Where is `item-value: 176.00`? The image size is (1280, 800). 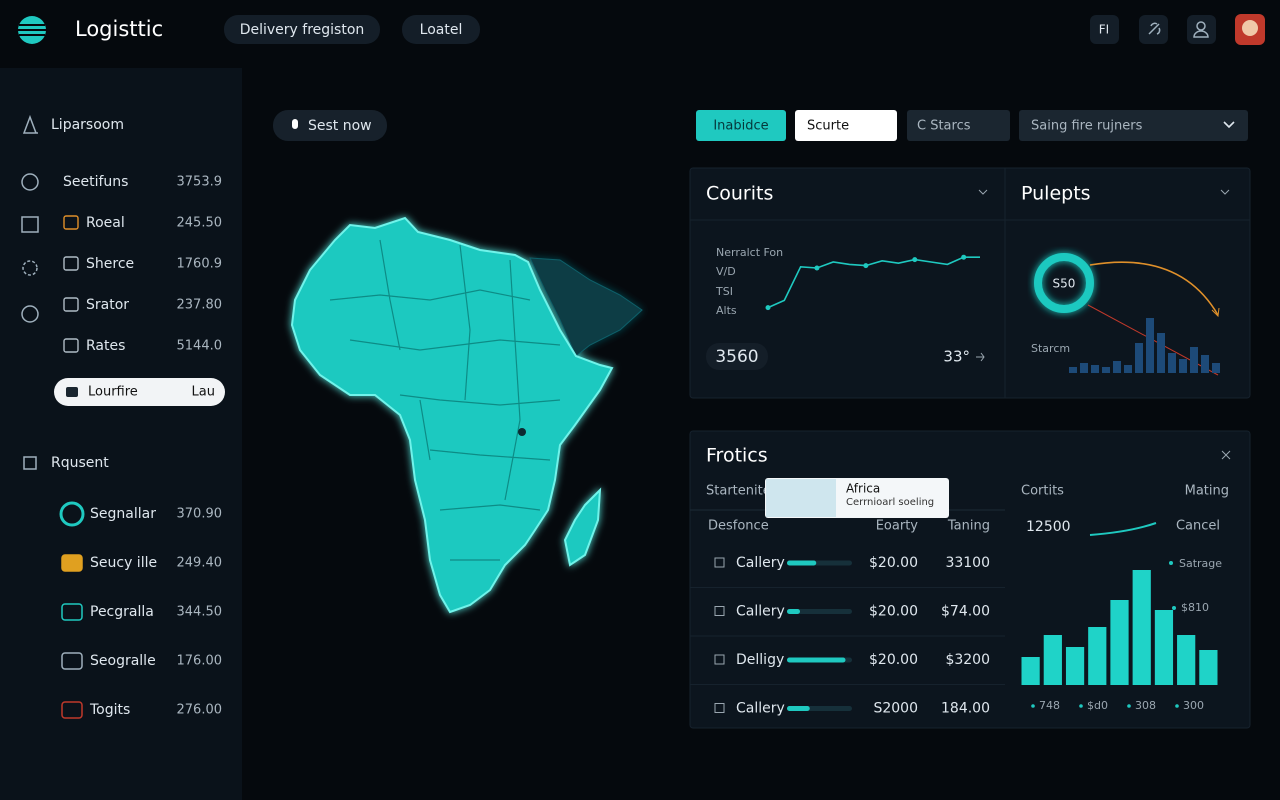 item-value: 176.00 is located at coordinates (200, 661).